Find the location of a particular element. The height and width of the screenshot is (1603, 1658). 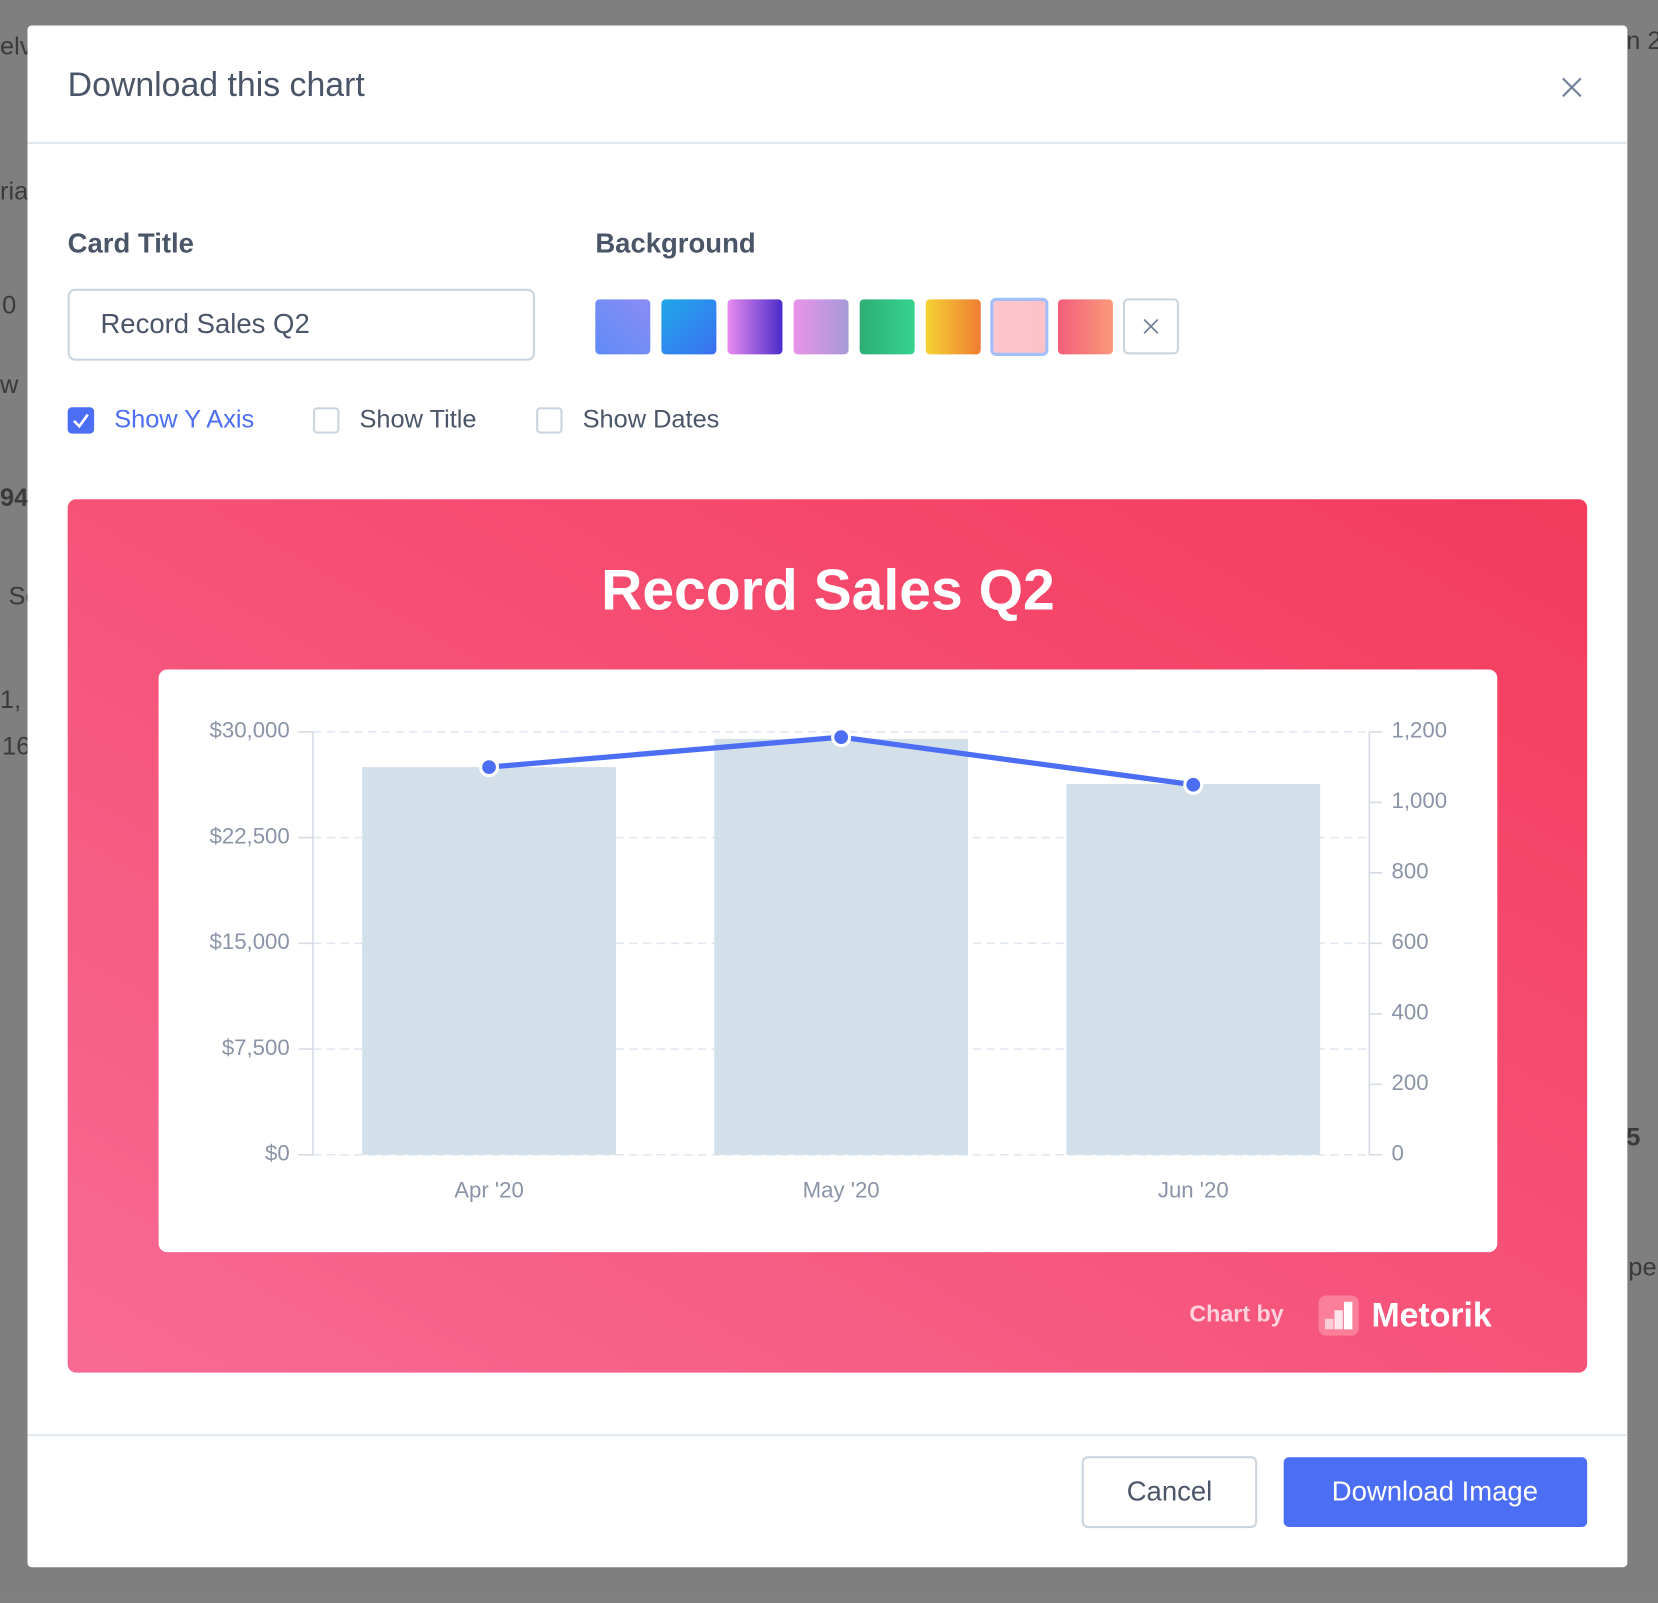

y2-tick-label: 1,200 is located at coordinates (1420, 730).